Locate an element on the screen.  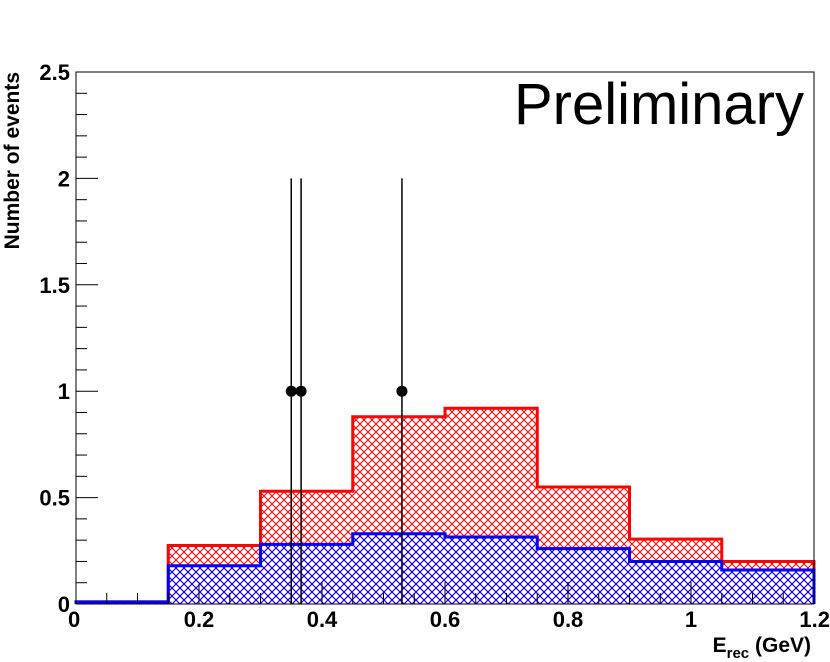
y-tick-label: 2.5 is located at coordinates (54, 72).